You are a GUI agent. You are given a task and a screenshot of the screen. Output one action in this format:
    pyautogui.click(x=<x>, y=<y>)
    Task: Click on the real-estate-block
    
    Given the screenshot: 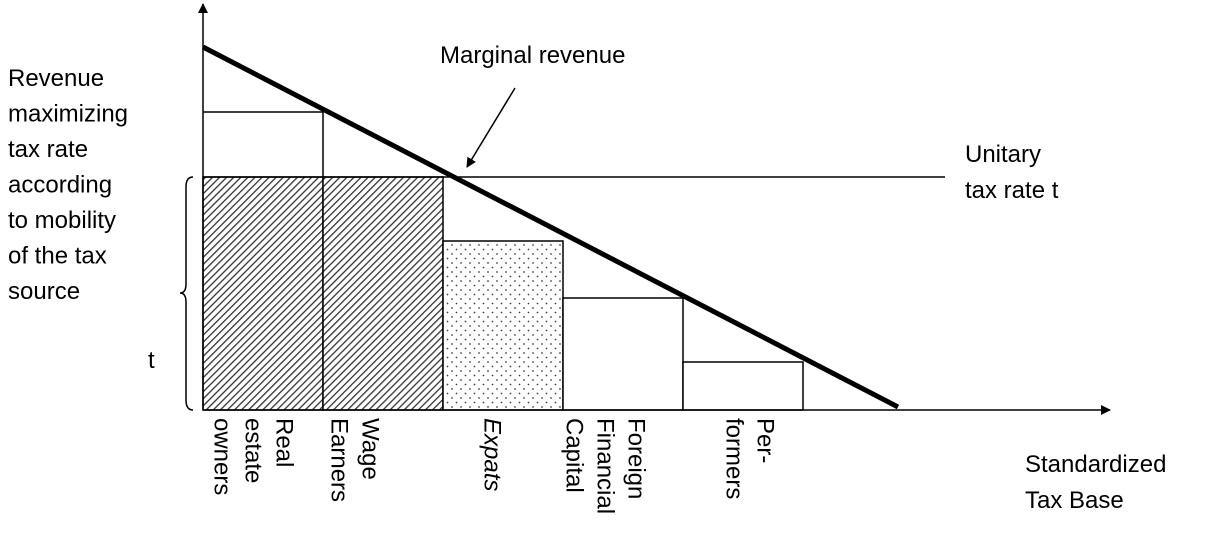 What is the action you would take?
    pyautogui.click(x=263, y=293)
    